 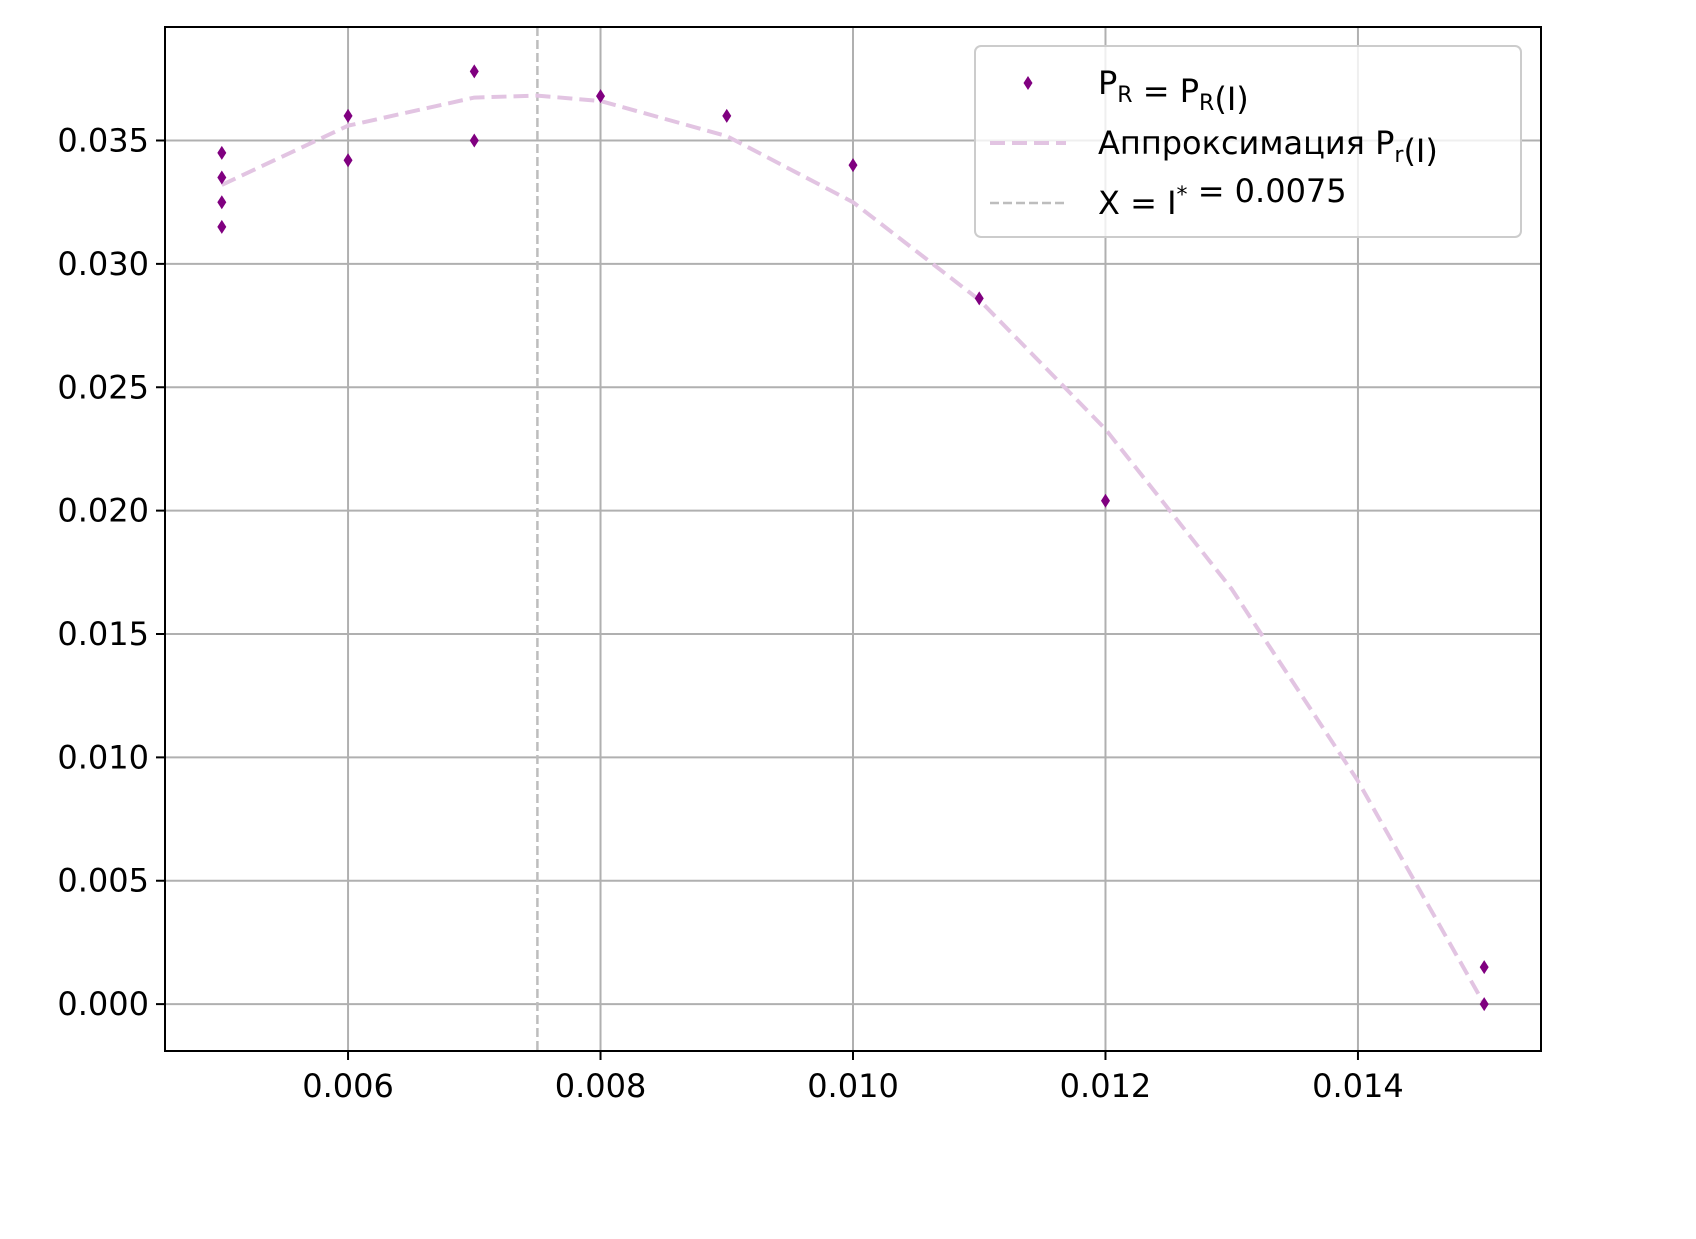 I want to click on legend-box, so click(x=1248, y=141).